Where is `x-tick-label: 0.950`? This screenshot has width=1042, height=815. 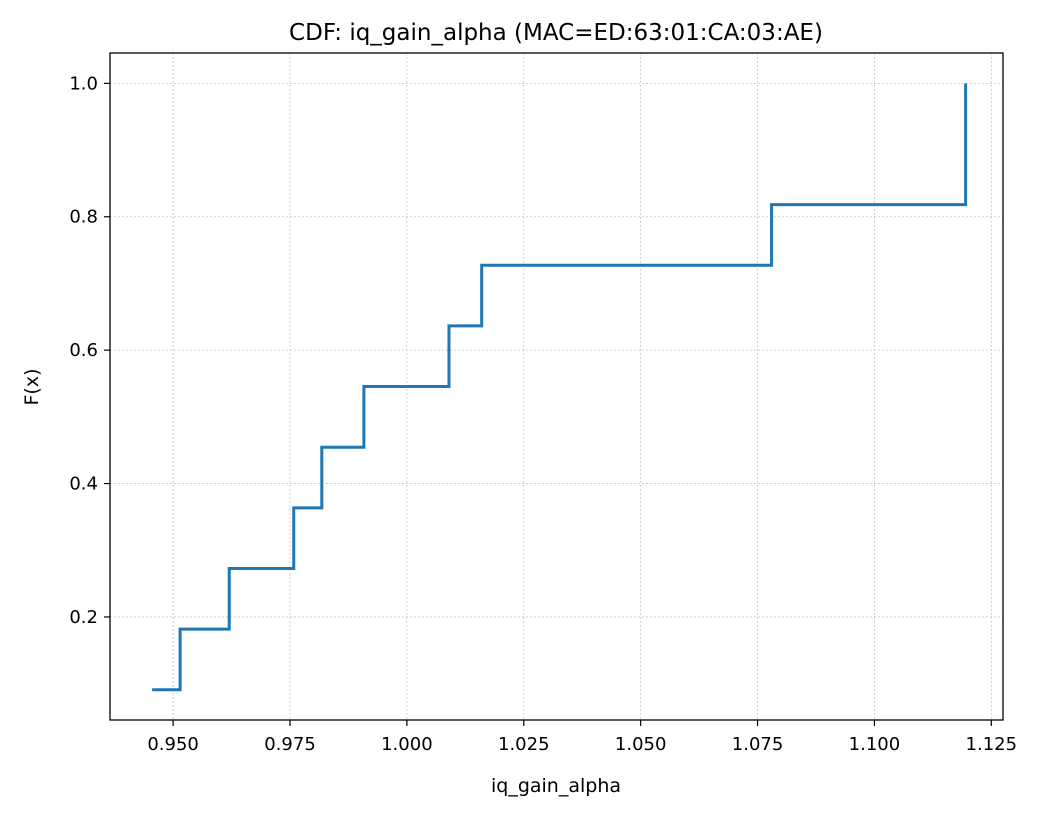 x-tick-label: 0.950 is located at coordinates (173, 744).